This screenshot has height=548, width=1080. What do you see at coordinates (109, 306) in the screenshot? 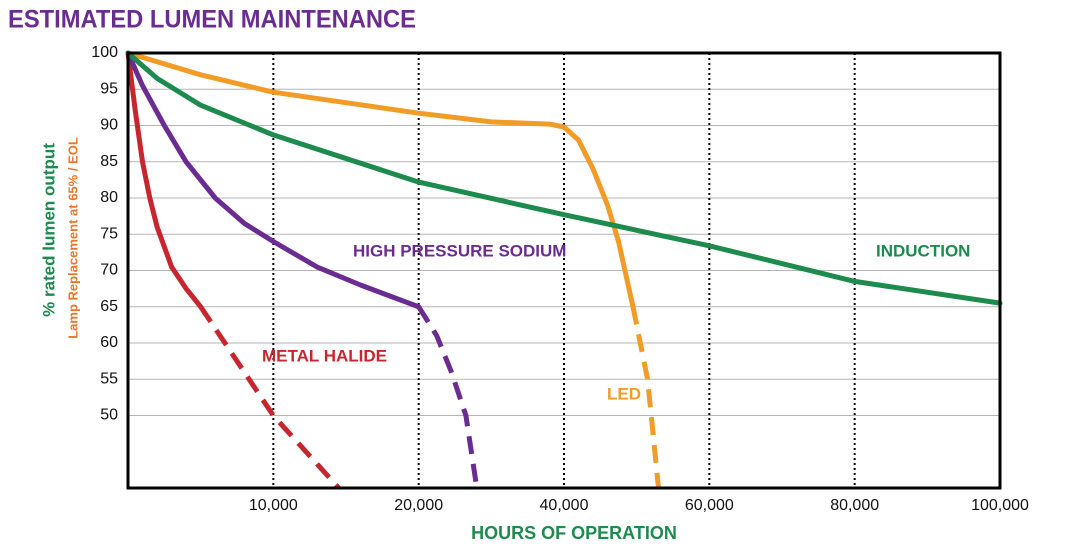
I see `y-tick-label: 65` at bounding box center [109, 306].